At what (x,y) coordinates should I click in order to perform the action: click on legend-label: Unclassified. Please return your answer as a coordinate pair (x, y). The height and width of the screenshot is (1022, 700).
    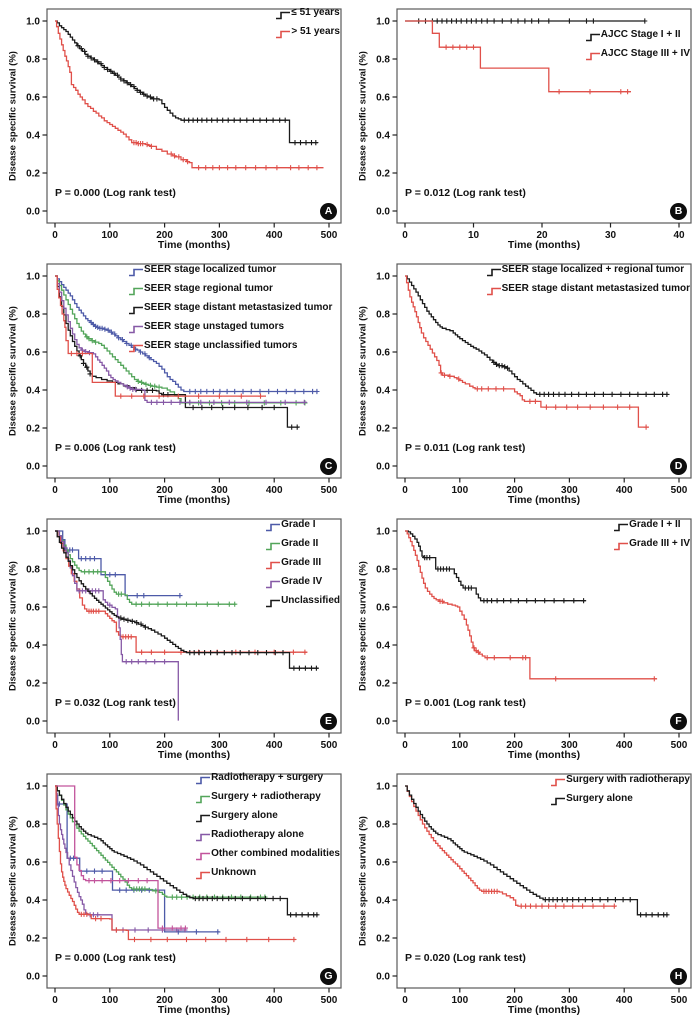
    Looking at the image, I should click on (310, 600).